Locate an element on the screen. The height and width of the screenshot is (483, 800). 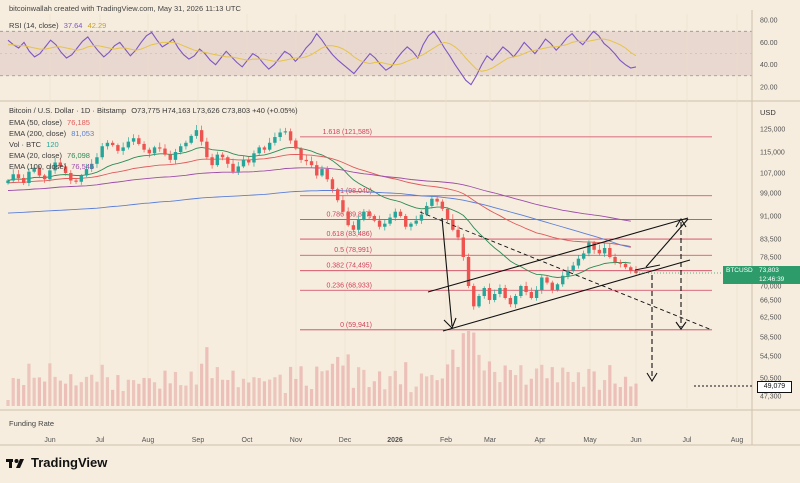
indicator-ema200: EMA (200, close) 81,053 is located at coordinates (53, 133).